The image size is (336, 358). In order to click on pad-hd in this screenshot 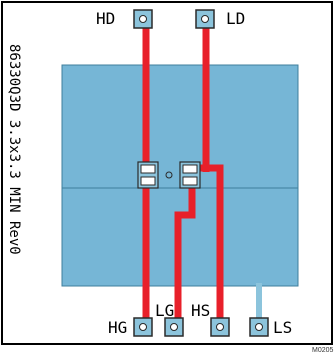, I will do `click(143, 19)`.